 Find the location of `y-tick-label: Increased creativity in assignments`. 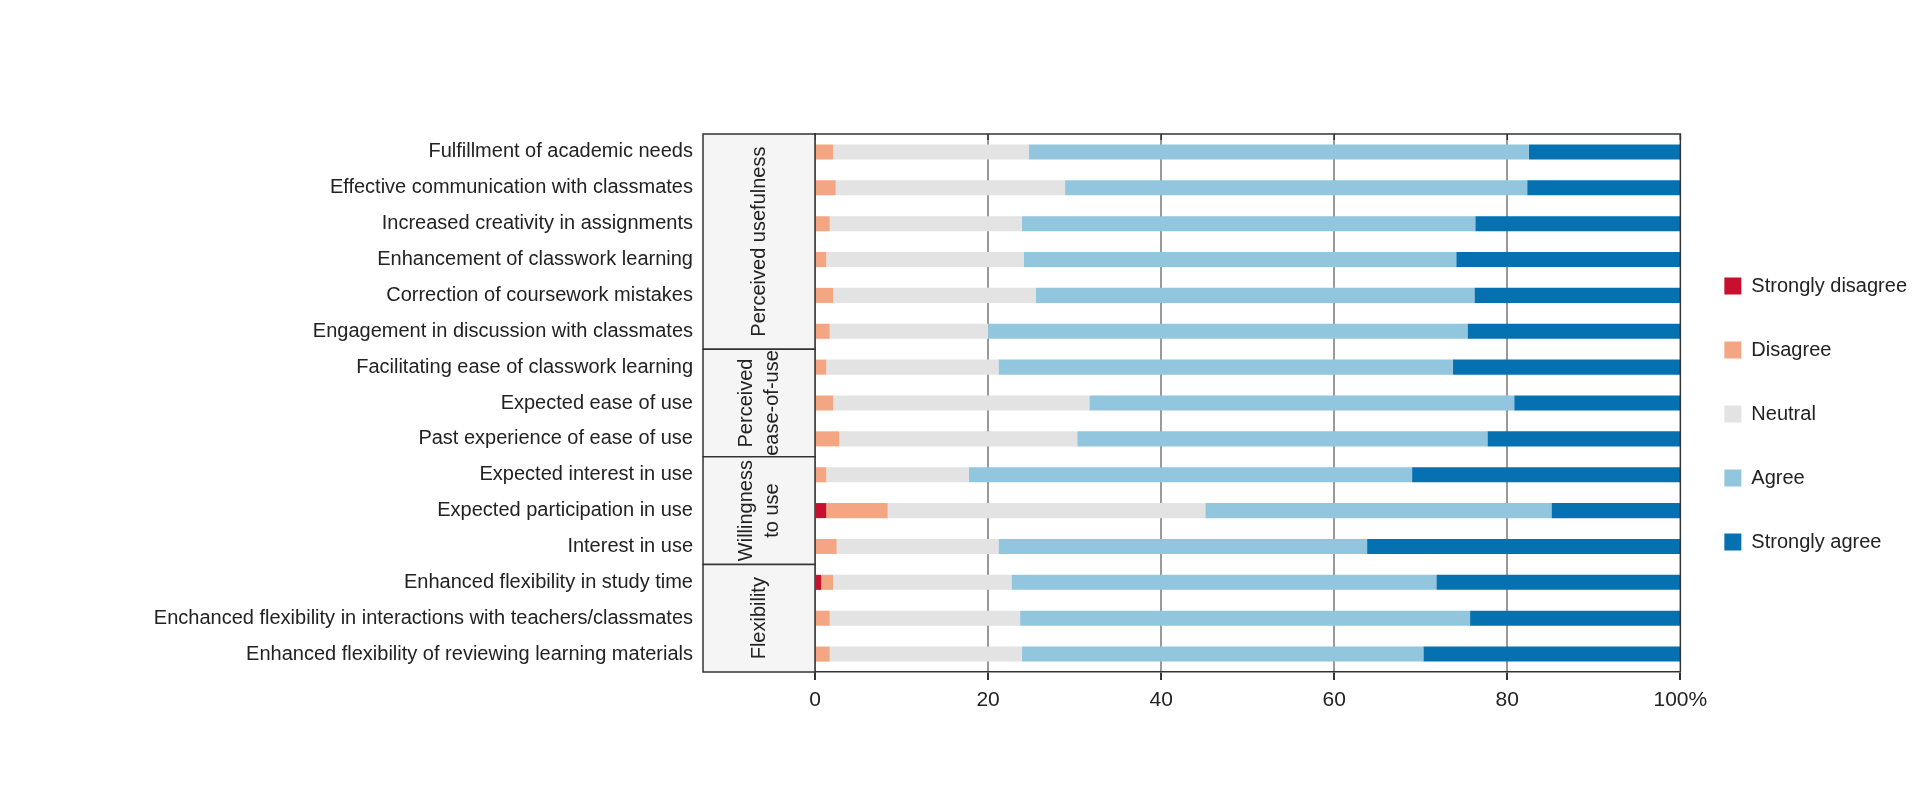

y-tick-label: Increased creativity in assignments is located at coordinates (537, 222).